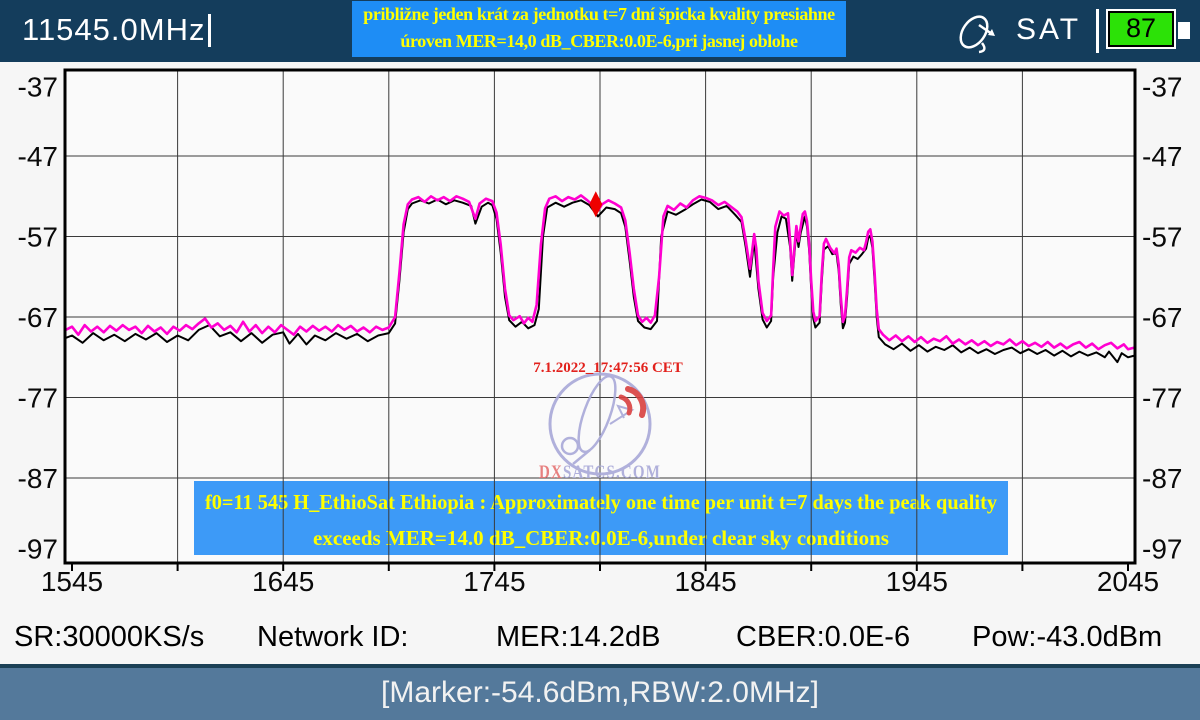  Describe the element at coordinates (114, 29) in the screenshot. I see `frequency-field: 11545.0MHz` at that location.